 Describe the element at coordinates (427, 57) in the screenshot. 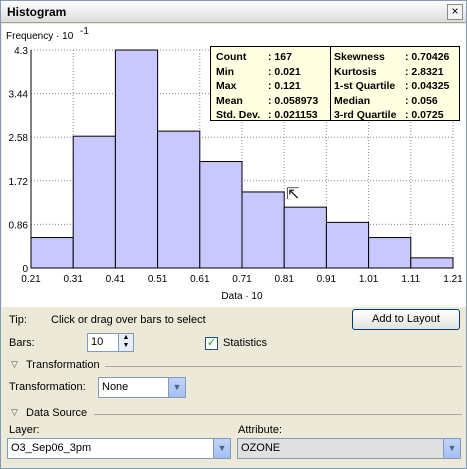

I see `stat-value: : 0.70426` at that location.